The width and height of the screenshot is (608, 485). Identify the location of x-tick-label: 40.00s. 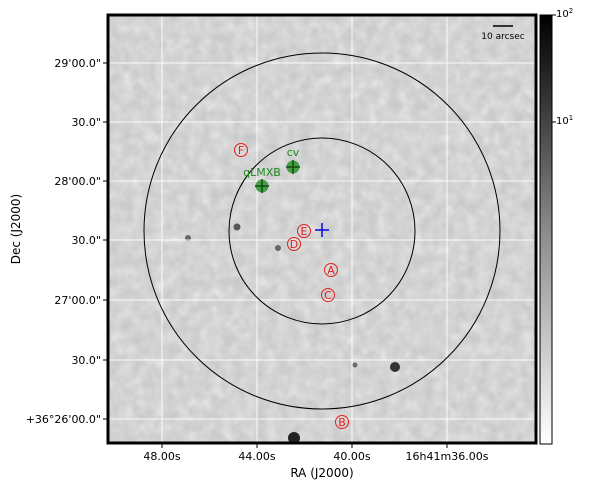
(351, 456).